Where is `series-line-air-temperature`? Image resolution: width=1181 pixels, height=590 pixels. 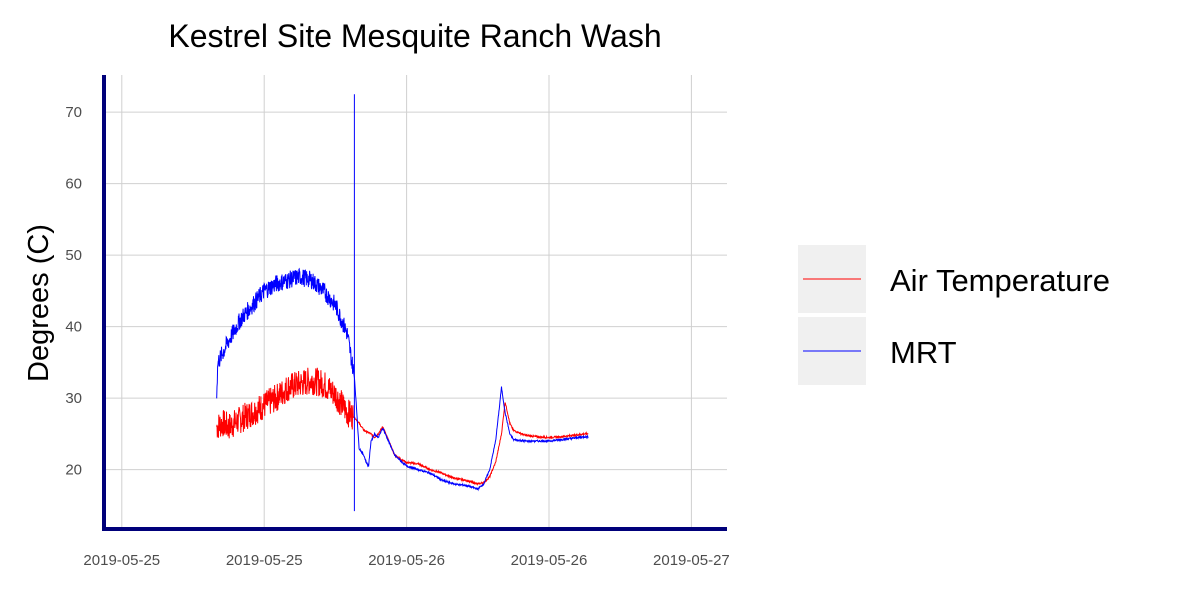 series-line-air-temperature is located at coordinates (402, 426).